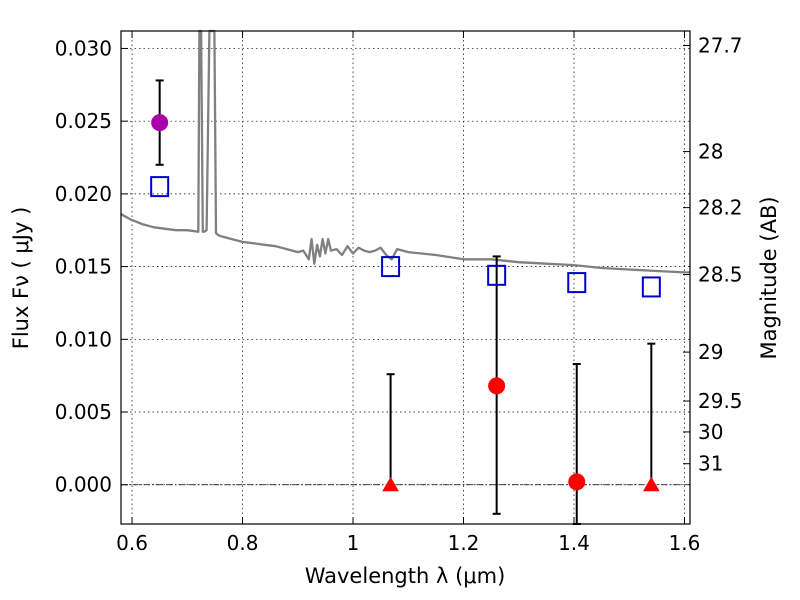 This screenshot has height=600, width=800. What do you see at coordinates (132, 543) in the screenshot?
I see `x-tick-label: 0.6` at bounding box center [132, 543].